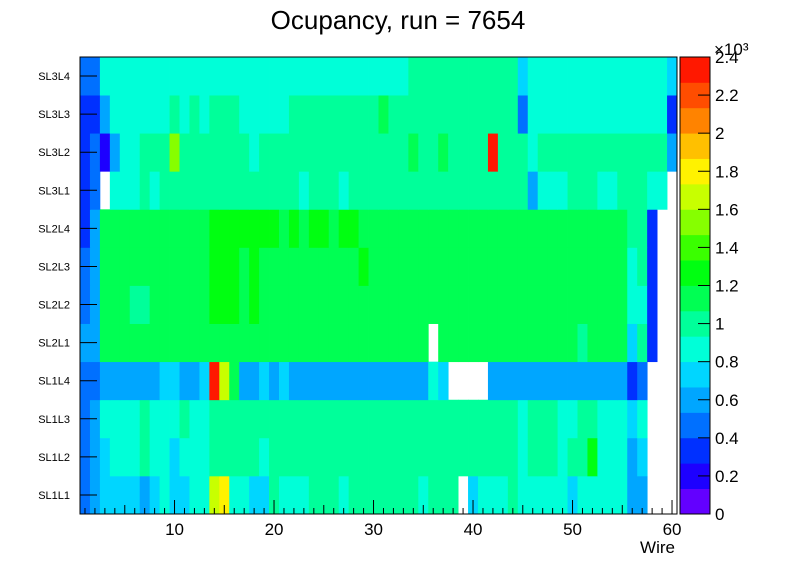 The height and width of the screenshot is (572, 796). What do you see at coordinates (54, 458) in the screenshot?
I see `y-row-label: SL1L2` at bounding box center [54, 458].